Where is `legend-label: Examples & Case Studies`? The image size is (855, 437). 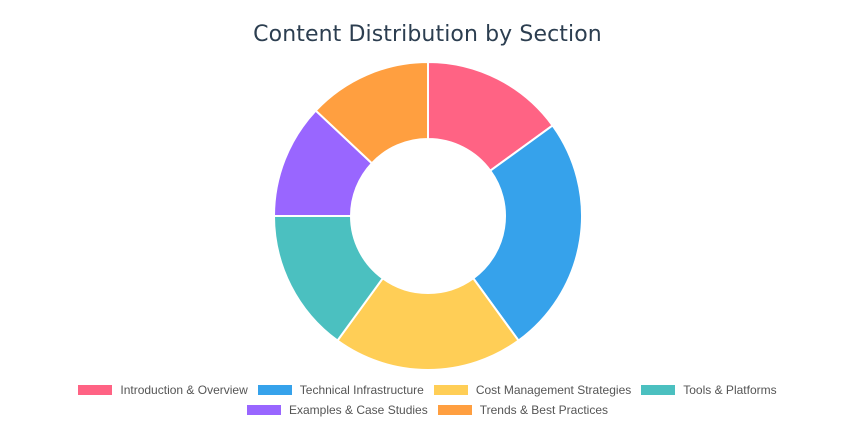 legend-label: Examples & Case Studies is located at coordinates (358, 410).